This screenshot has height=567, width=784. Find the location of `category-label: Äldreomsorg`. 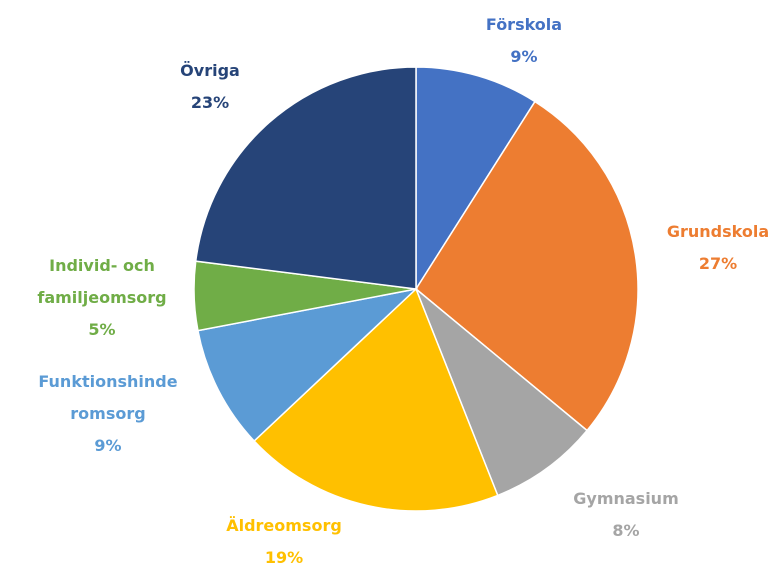

category-label: Äldreomsorg is located at coordinates (284, 525).